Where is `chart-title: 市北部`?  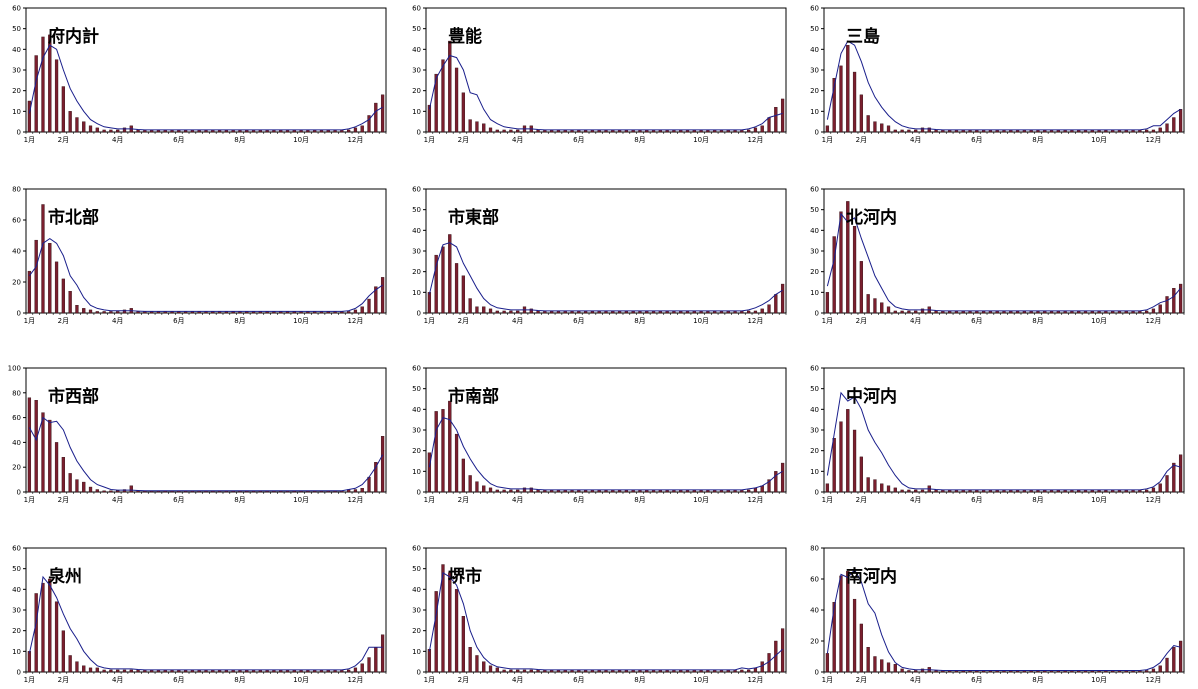
chart-title: 市北部 is located at coordinates (73, 217).